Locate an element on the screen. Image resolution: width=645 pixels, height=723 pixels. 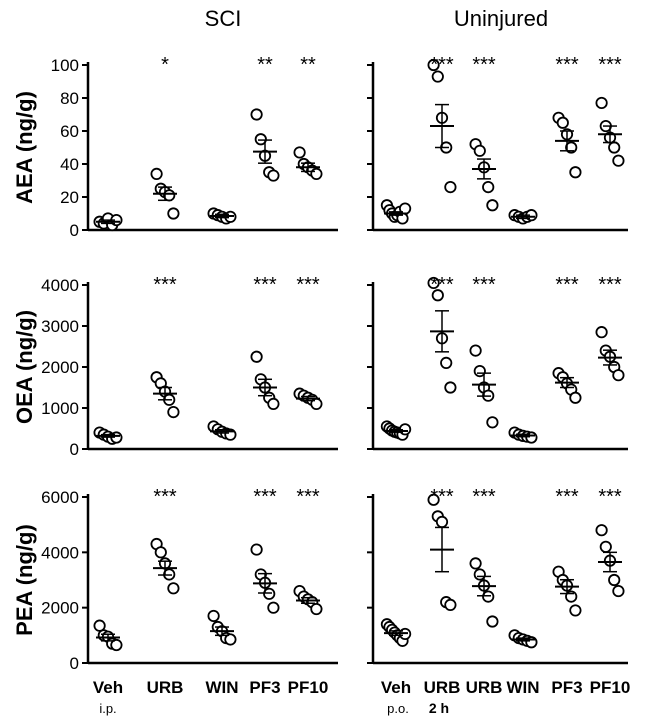
y-axis-title: PEA (ng/g) is located at coordinates (24, 580).